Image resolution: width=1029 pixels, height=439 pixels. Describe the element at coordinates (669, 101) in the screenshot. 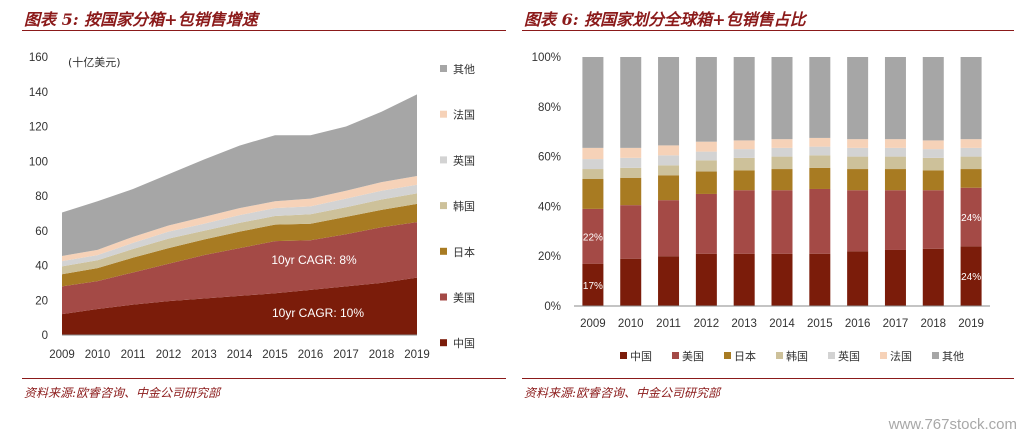

I see `bar-segment-其他-2011` at that location.